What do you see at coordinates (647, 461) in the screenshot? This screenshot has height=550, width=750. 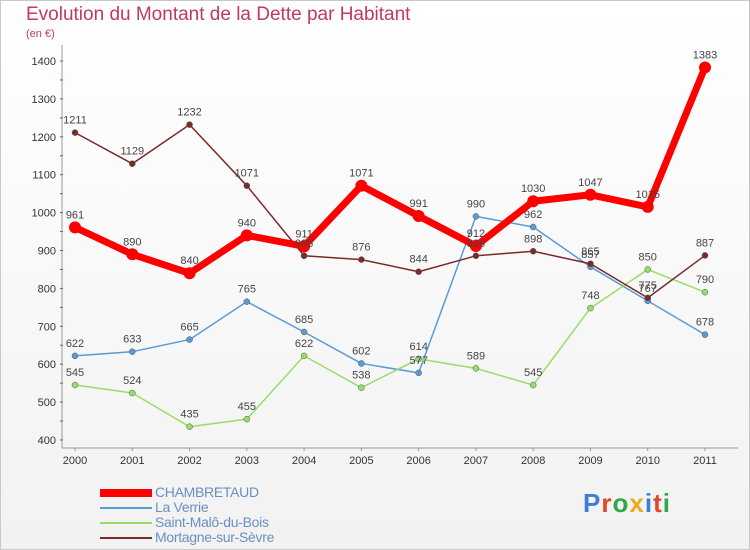 I see `x-tick-label: 2010` at bounding box center [647, 461].